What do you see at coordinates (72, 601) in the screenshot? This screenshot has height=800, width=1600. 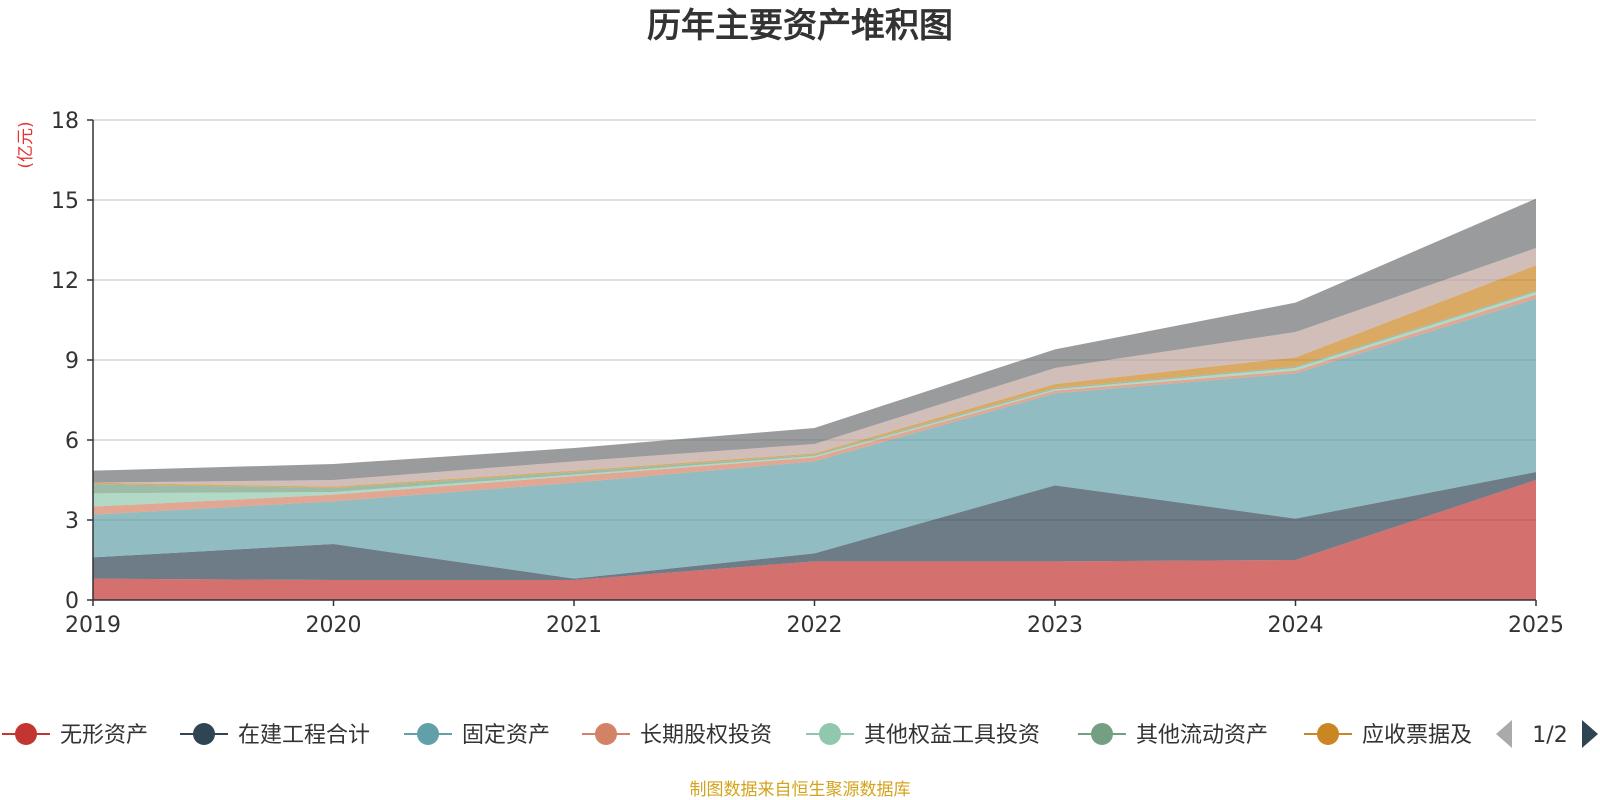 I see `y-tick-label: 0` at bounding box center [72, 601].